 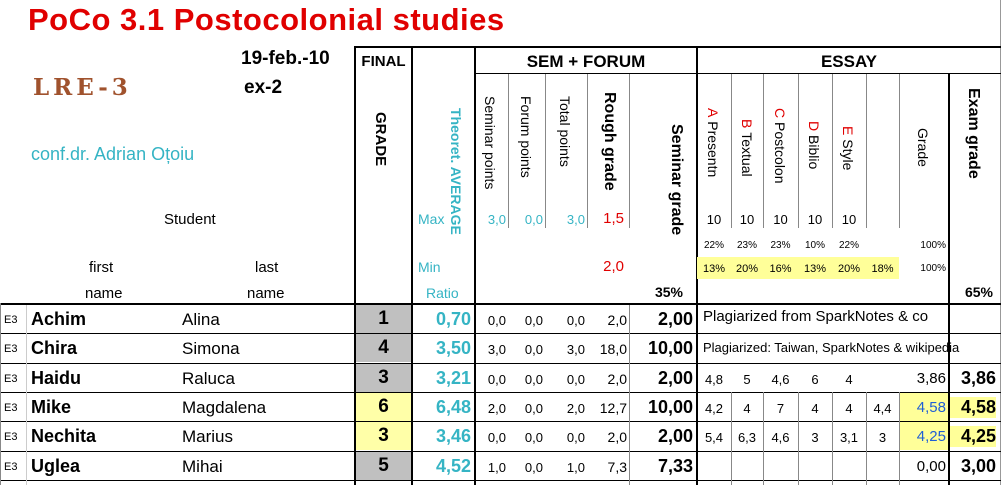 What do you see at coordinates (496, 349) in the screenshot?
I see `seminar-points-cell: 3,0` at bounding box center [496, 349].